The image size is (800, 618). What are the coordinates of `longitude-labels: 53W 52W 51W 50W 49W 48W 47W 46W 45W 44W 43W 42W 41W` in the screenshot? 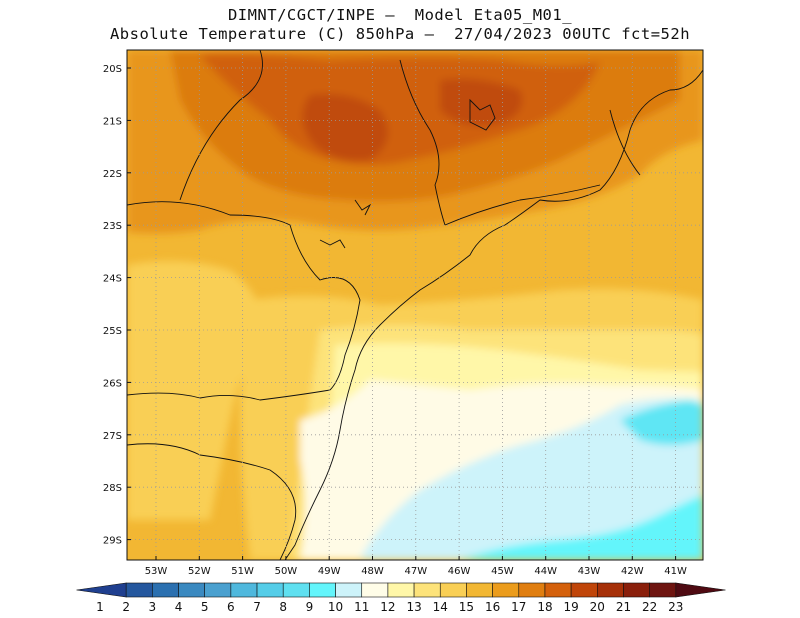 It's located at (416, 566).